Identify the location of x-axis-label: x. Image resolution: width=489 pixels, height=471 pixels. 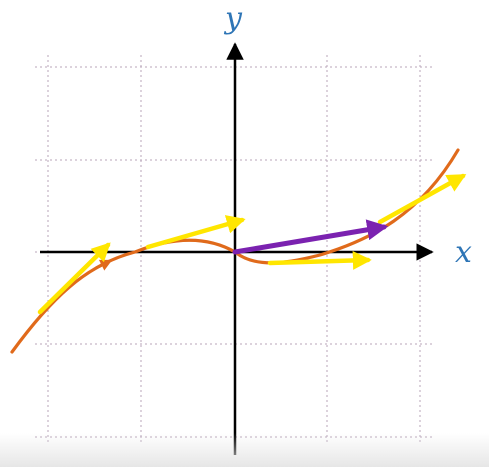
(463, 252).